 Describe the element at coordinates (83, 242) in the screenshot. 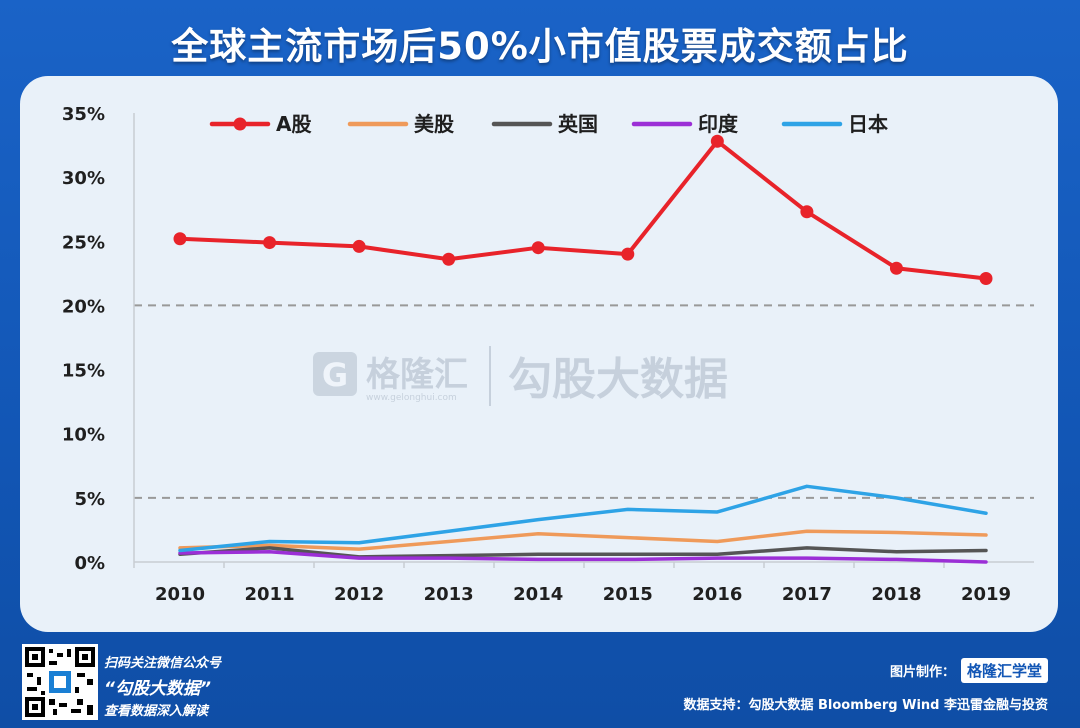

I see `y-tick-label: 25%` at that location.